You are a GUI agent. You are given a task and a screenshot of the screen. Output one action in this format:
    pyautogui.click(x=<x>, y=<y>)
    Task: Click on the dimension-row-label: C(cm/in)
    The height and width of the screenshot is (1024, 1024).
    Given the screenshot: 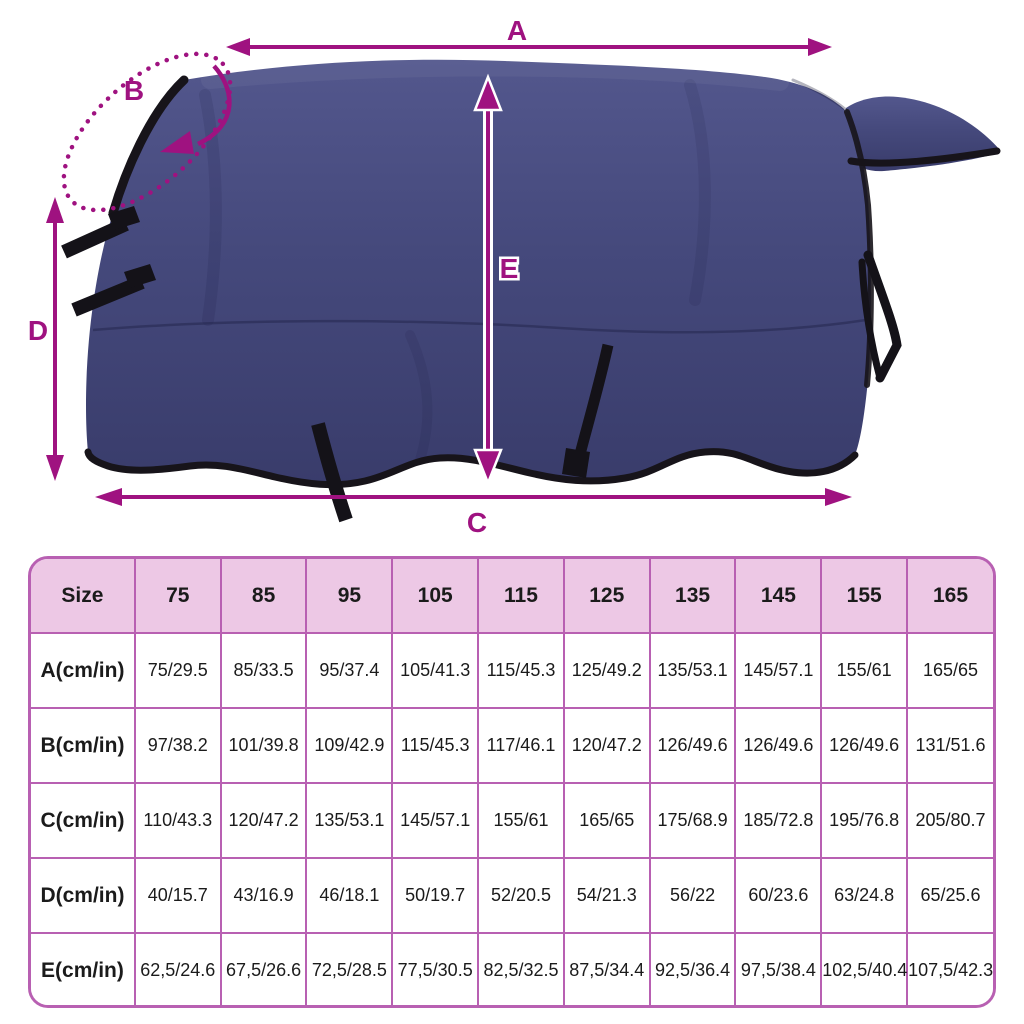 What is the action you would take?
    pyautogui.click(x=83, y=820)
    